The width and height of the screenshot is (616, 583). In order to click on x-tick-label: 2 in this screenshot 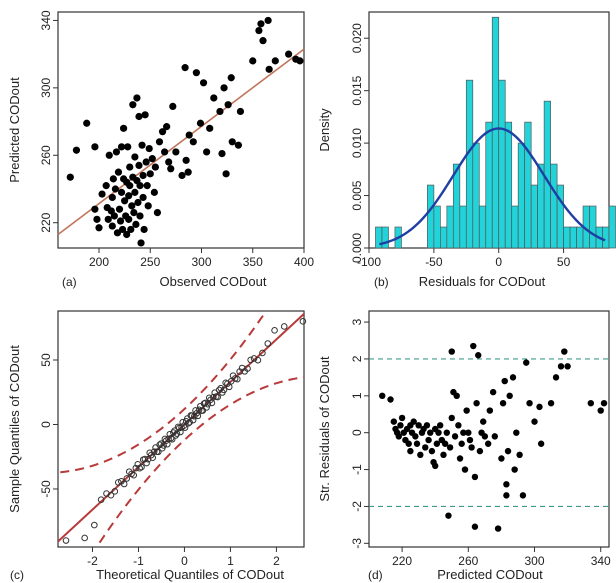, I will do `click(276, 561)`.